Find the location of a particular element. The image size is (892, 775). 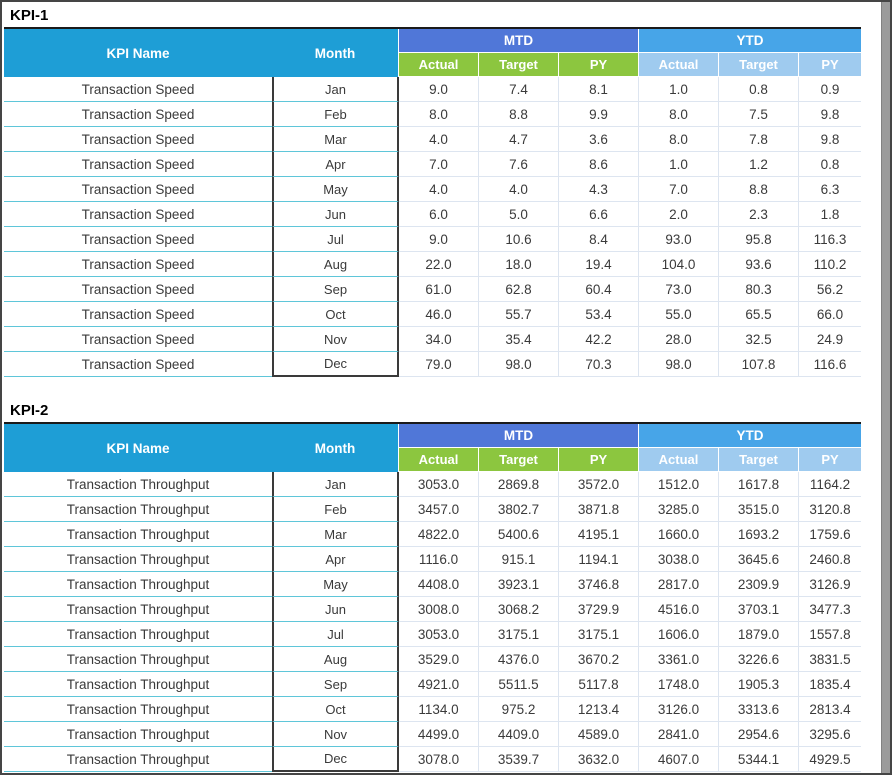

value-cell: 3038.0 is located at coordinates (679, 559).